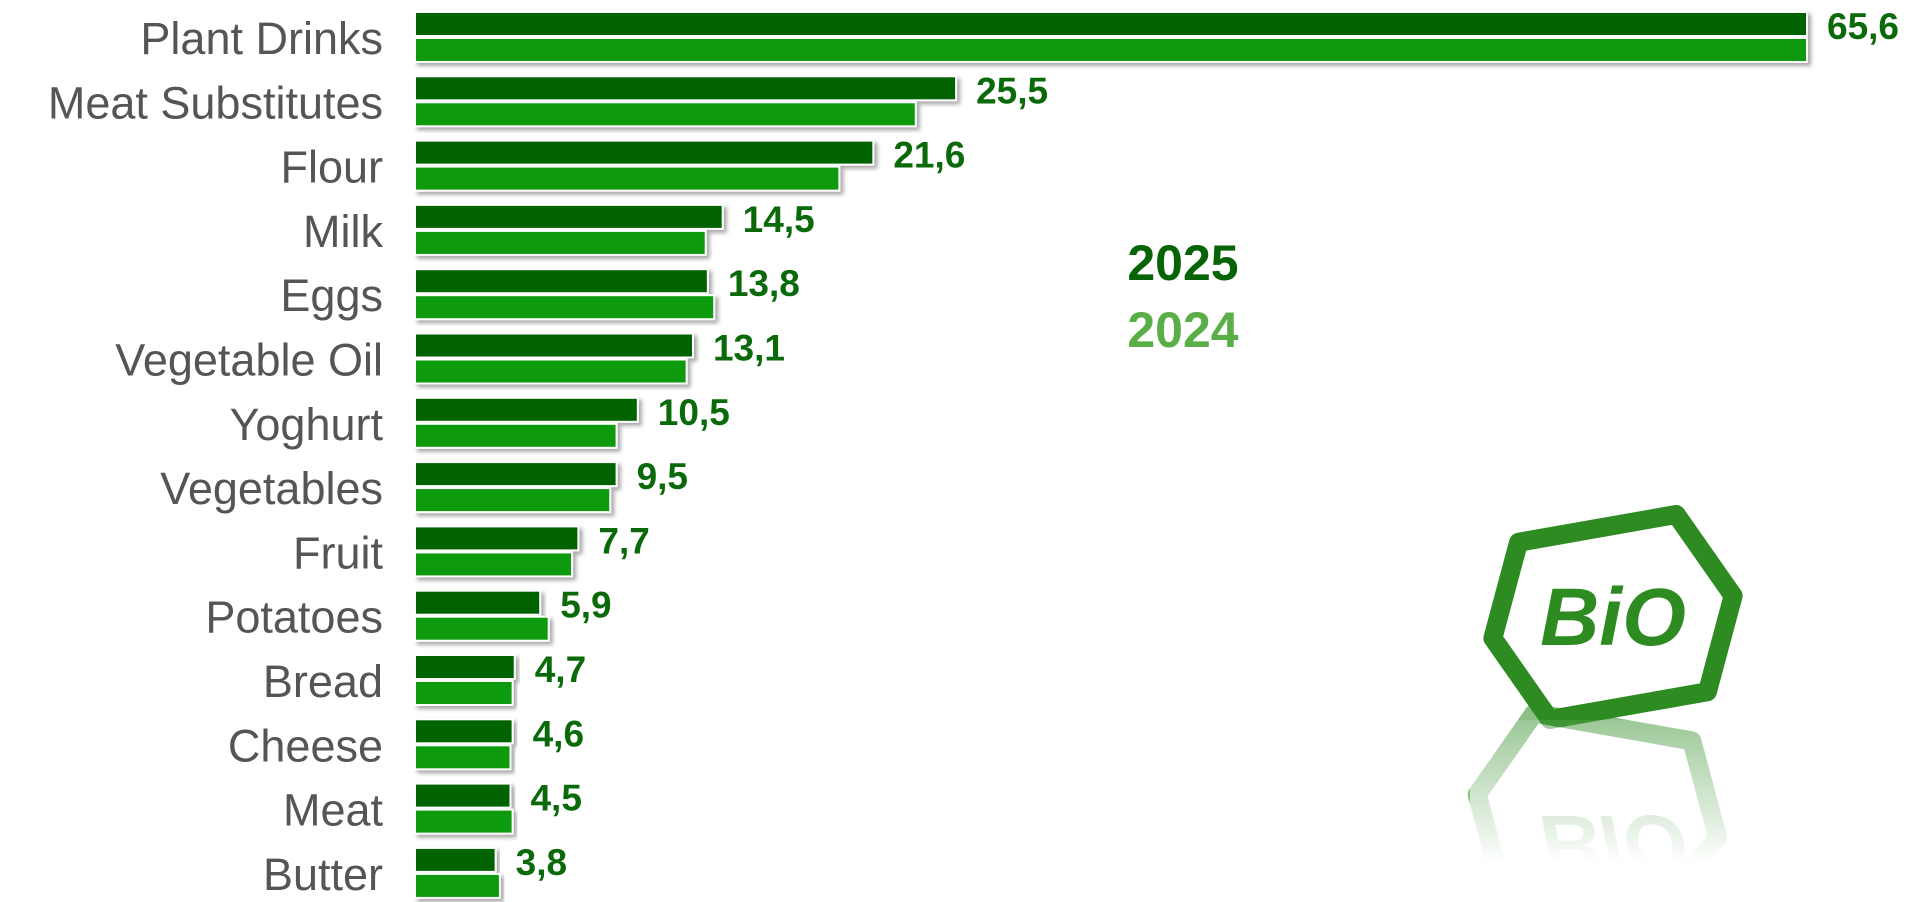 Image resolution: width=1914 pixels, height=902 pixels. What do you see at coordinates (749, 348) in the screenshot?
I see `value-label-vegetable-oil: 13,1` at bounding box center [749, 348].